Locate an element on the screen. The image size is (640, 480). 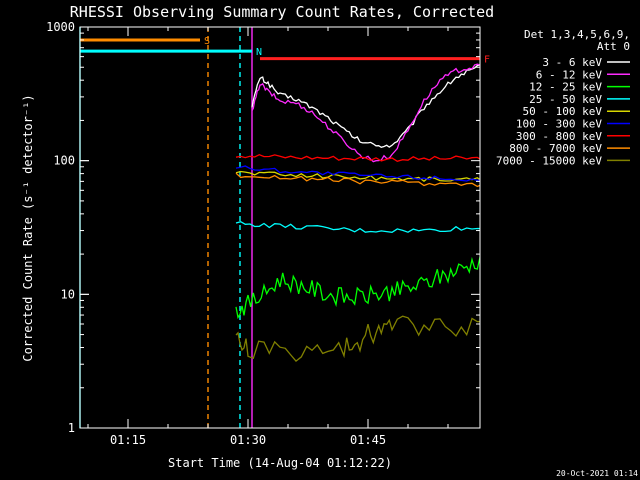
legend-label-4: 50 - 100 keV is located at coordinates (563, 111).